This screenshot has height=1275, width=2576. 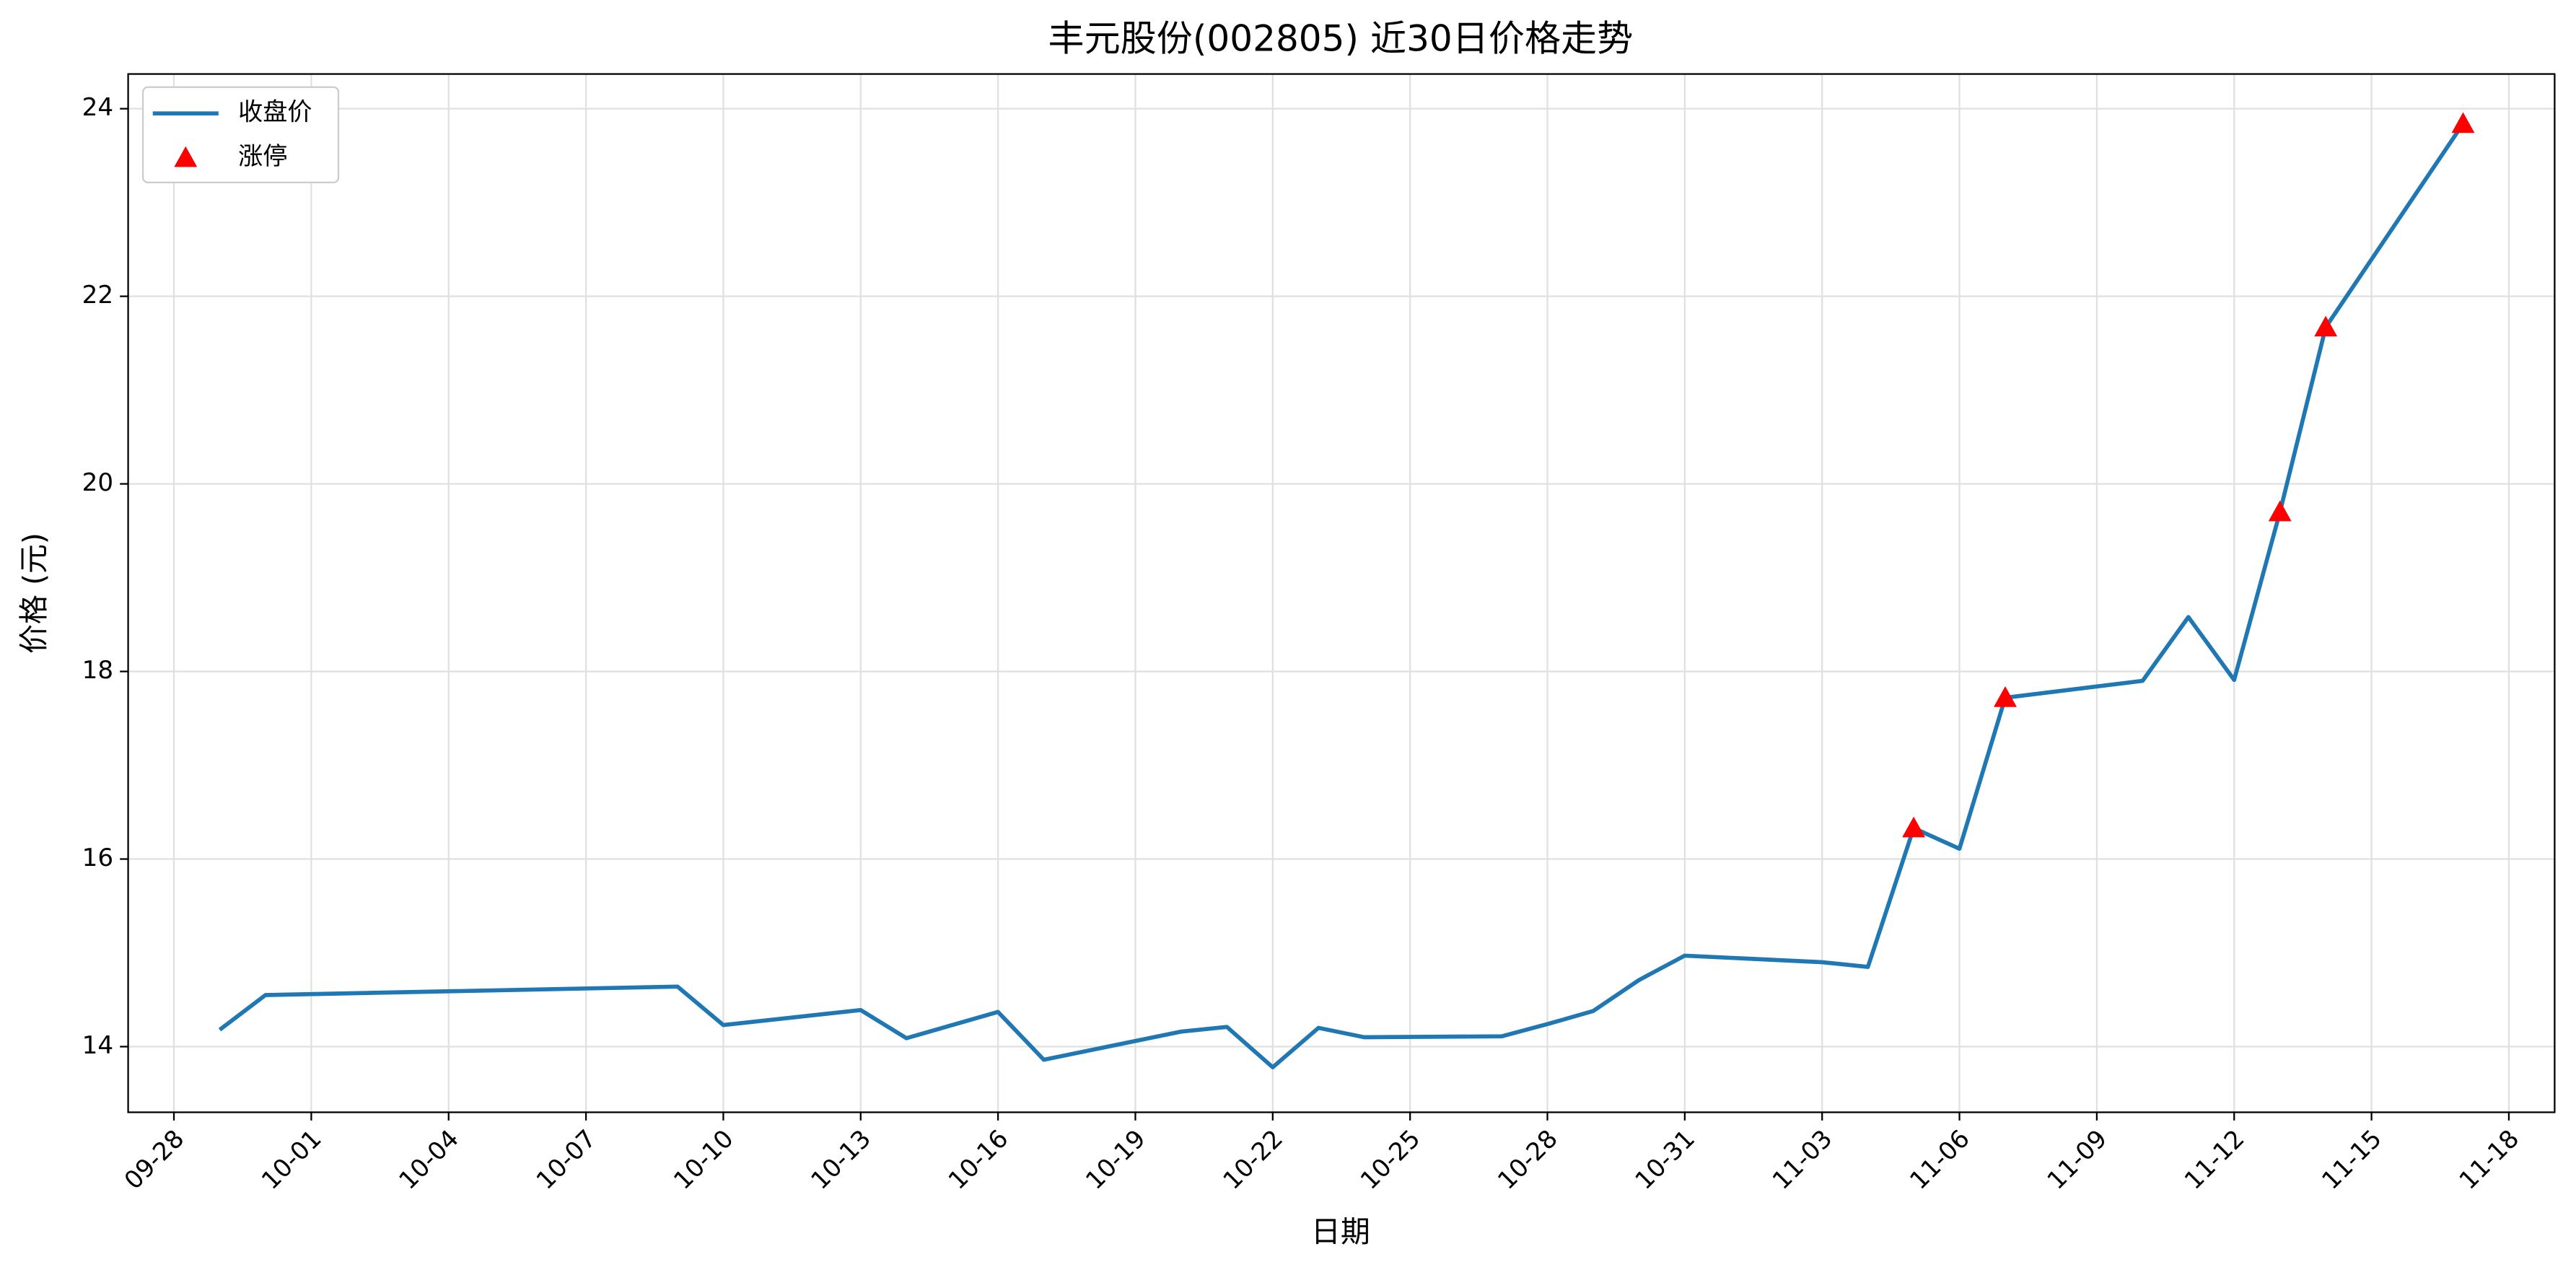 I want to click on y-tick-label: 24, so click(x=97, y=108).